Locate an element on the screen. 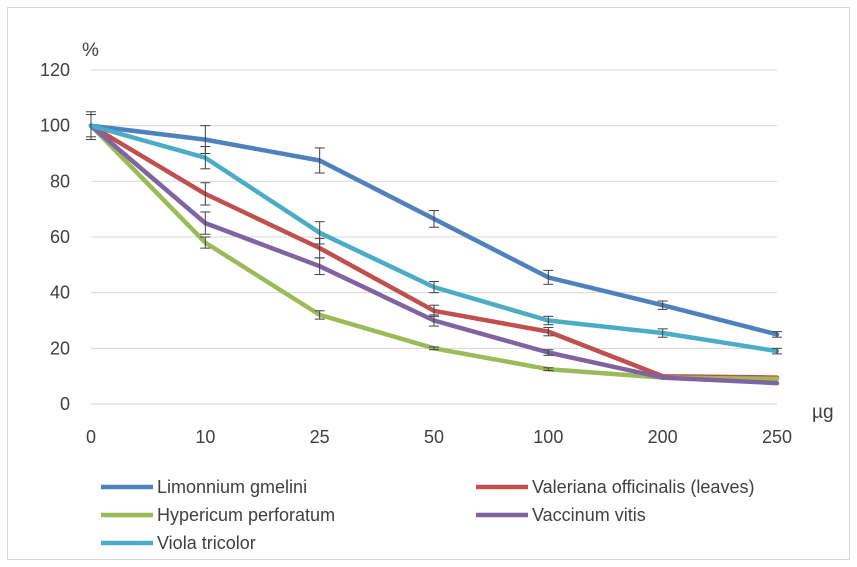 The image size is (857, 567). legend-entry: Hypericum perforatum is located at coordinates (218, 515).